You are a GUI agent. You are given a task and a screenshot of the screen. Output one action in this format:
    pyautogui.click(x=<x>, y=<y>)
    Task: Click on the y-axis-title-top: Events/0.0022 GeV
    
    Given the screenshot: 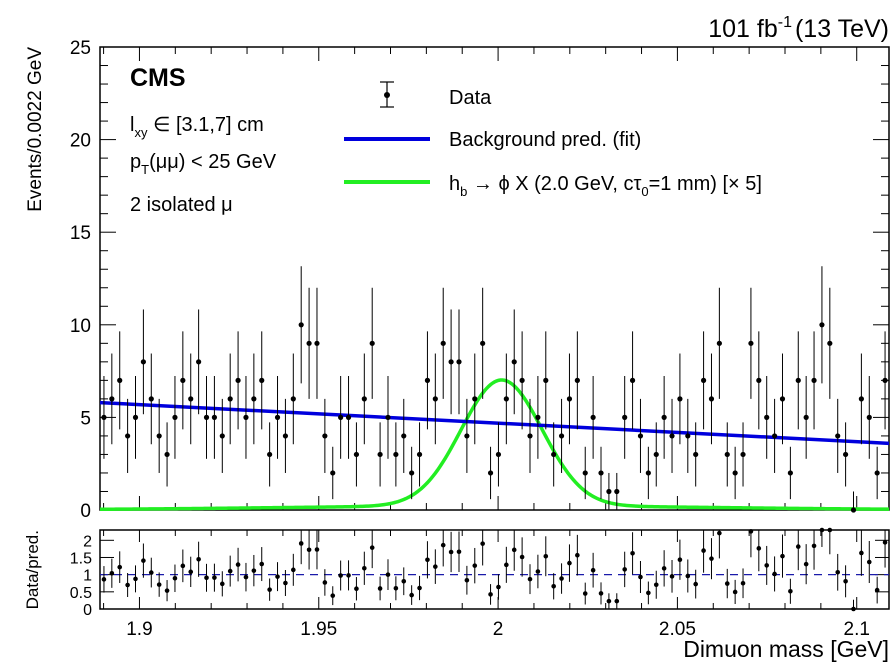 What is the action you would take?
    pyautogui.click(x=35, y=129)
    